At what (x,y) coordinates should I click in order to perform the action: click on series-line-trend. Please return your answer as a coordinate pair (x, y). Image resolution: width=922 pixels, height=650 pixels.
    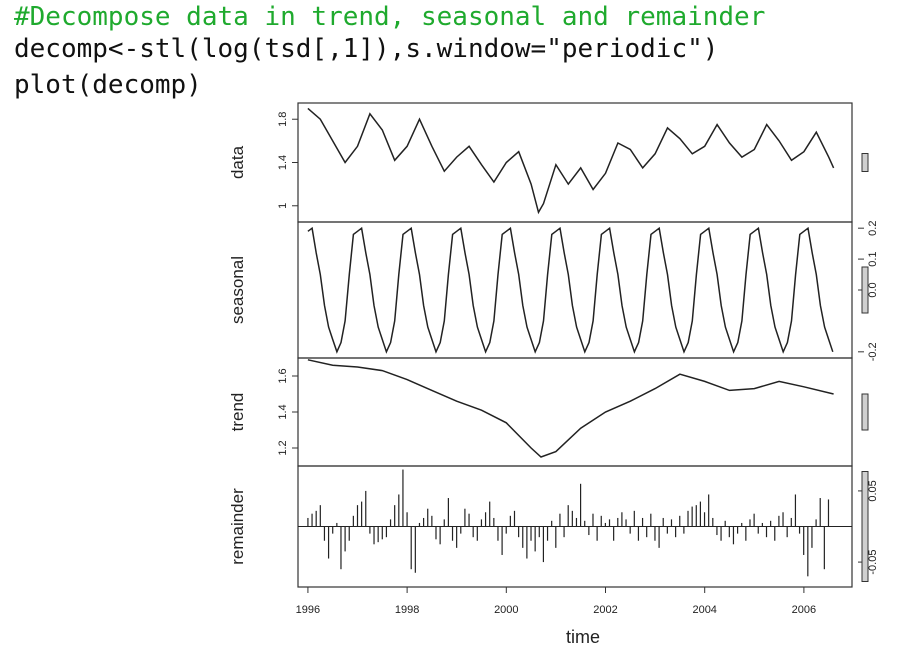
    Looking at the image, I should click on (570, 408).